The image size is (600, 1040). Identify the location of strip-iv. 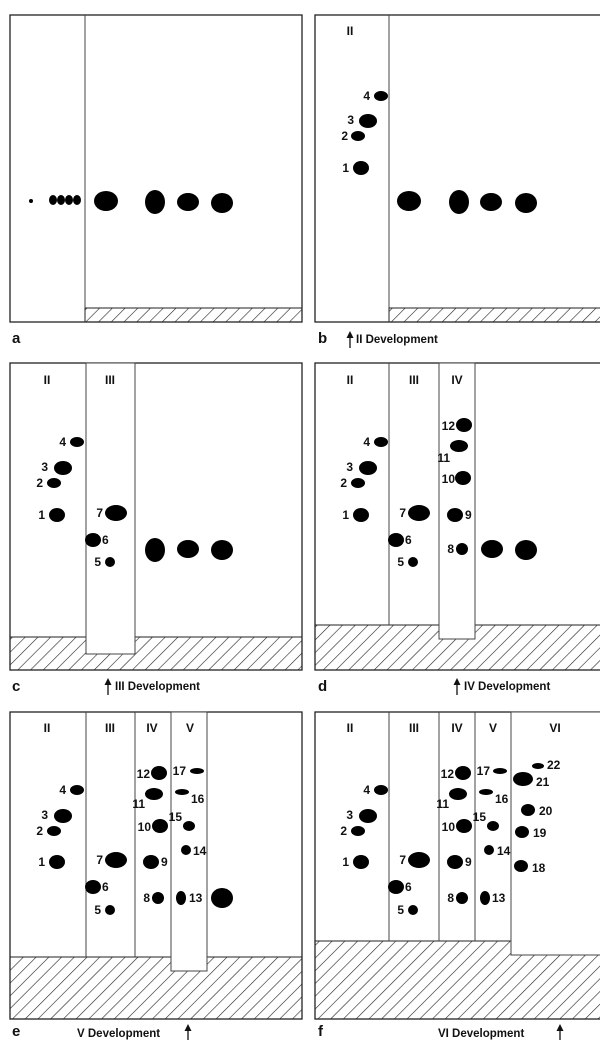
(457, 501).